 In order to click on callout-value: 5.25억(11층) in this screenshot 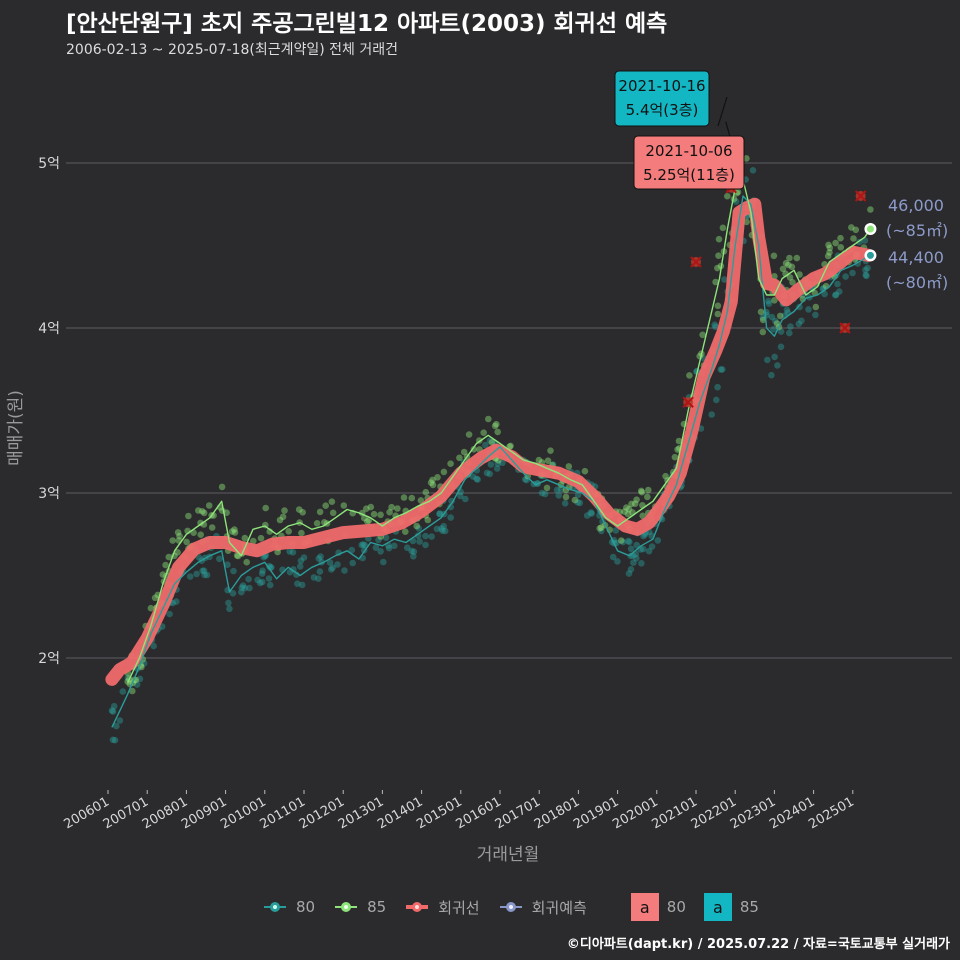, I will do `click(689, 175)`.